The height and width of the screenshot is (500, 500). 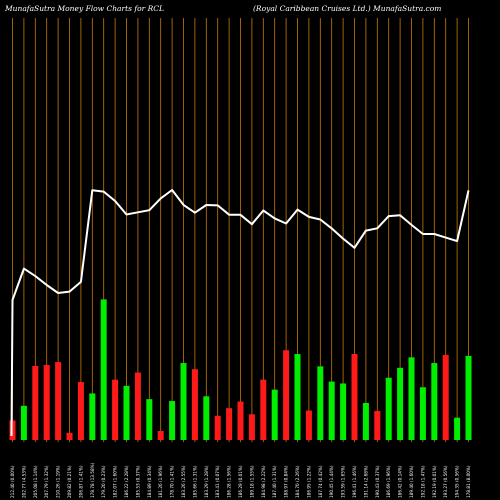 I want to click on x-tick-label: 181.26 (1.96%), so click(x=160, y=481).